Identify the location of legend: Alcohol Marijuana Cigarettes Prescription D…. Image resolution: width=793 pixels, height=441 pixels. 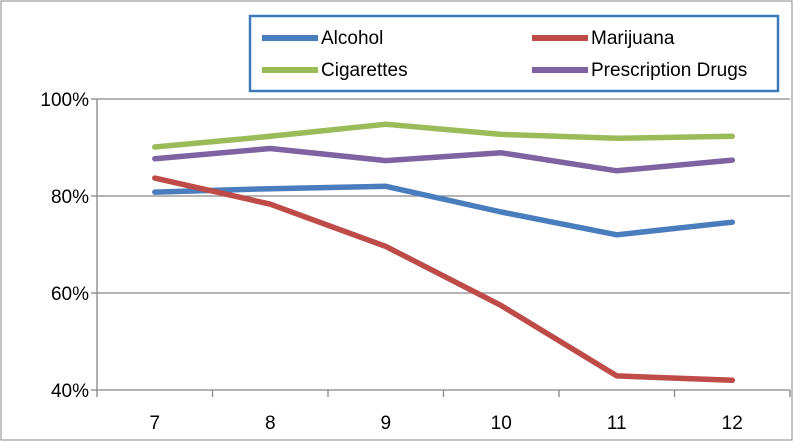
(514, 53).